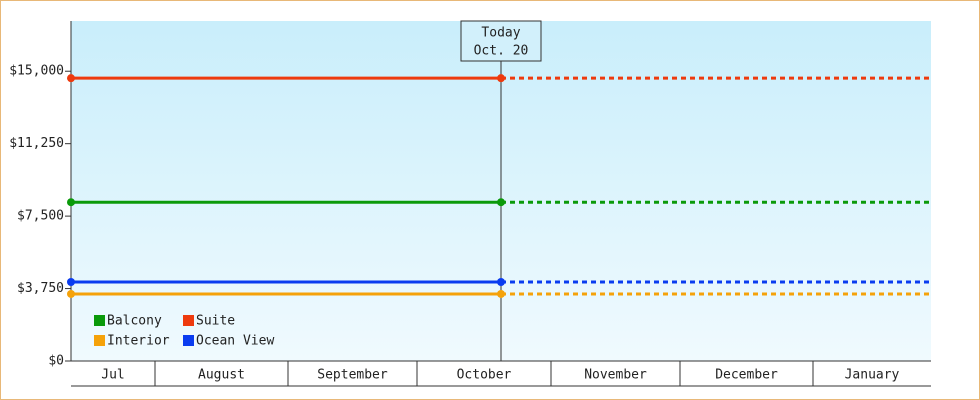 The width and height of the screenshot is (980, 400). Describe the element at coordinates (352, 375) in the screenshot. I see `x-tick-label: September` at that location.